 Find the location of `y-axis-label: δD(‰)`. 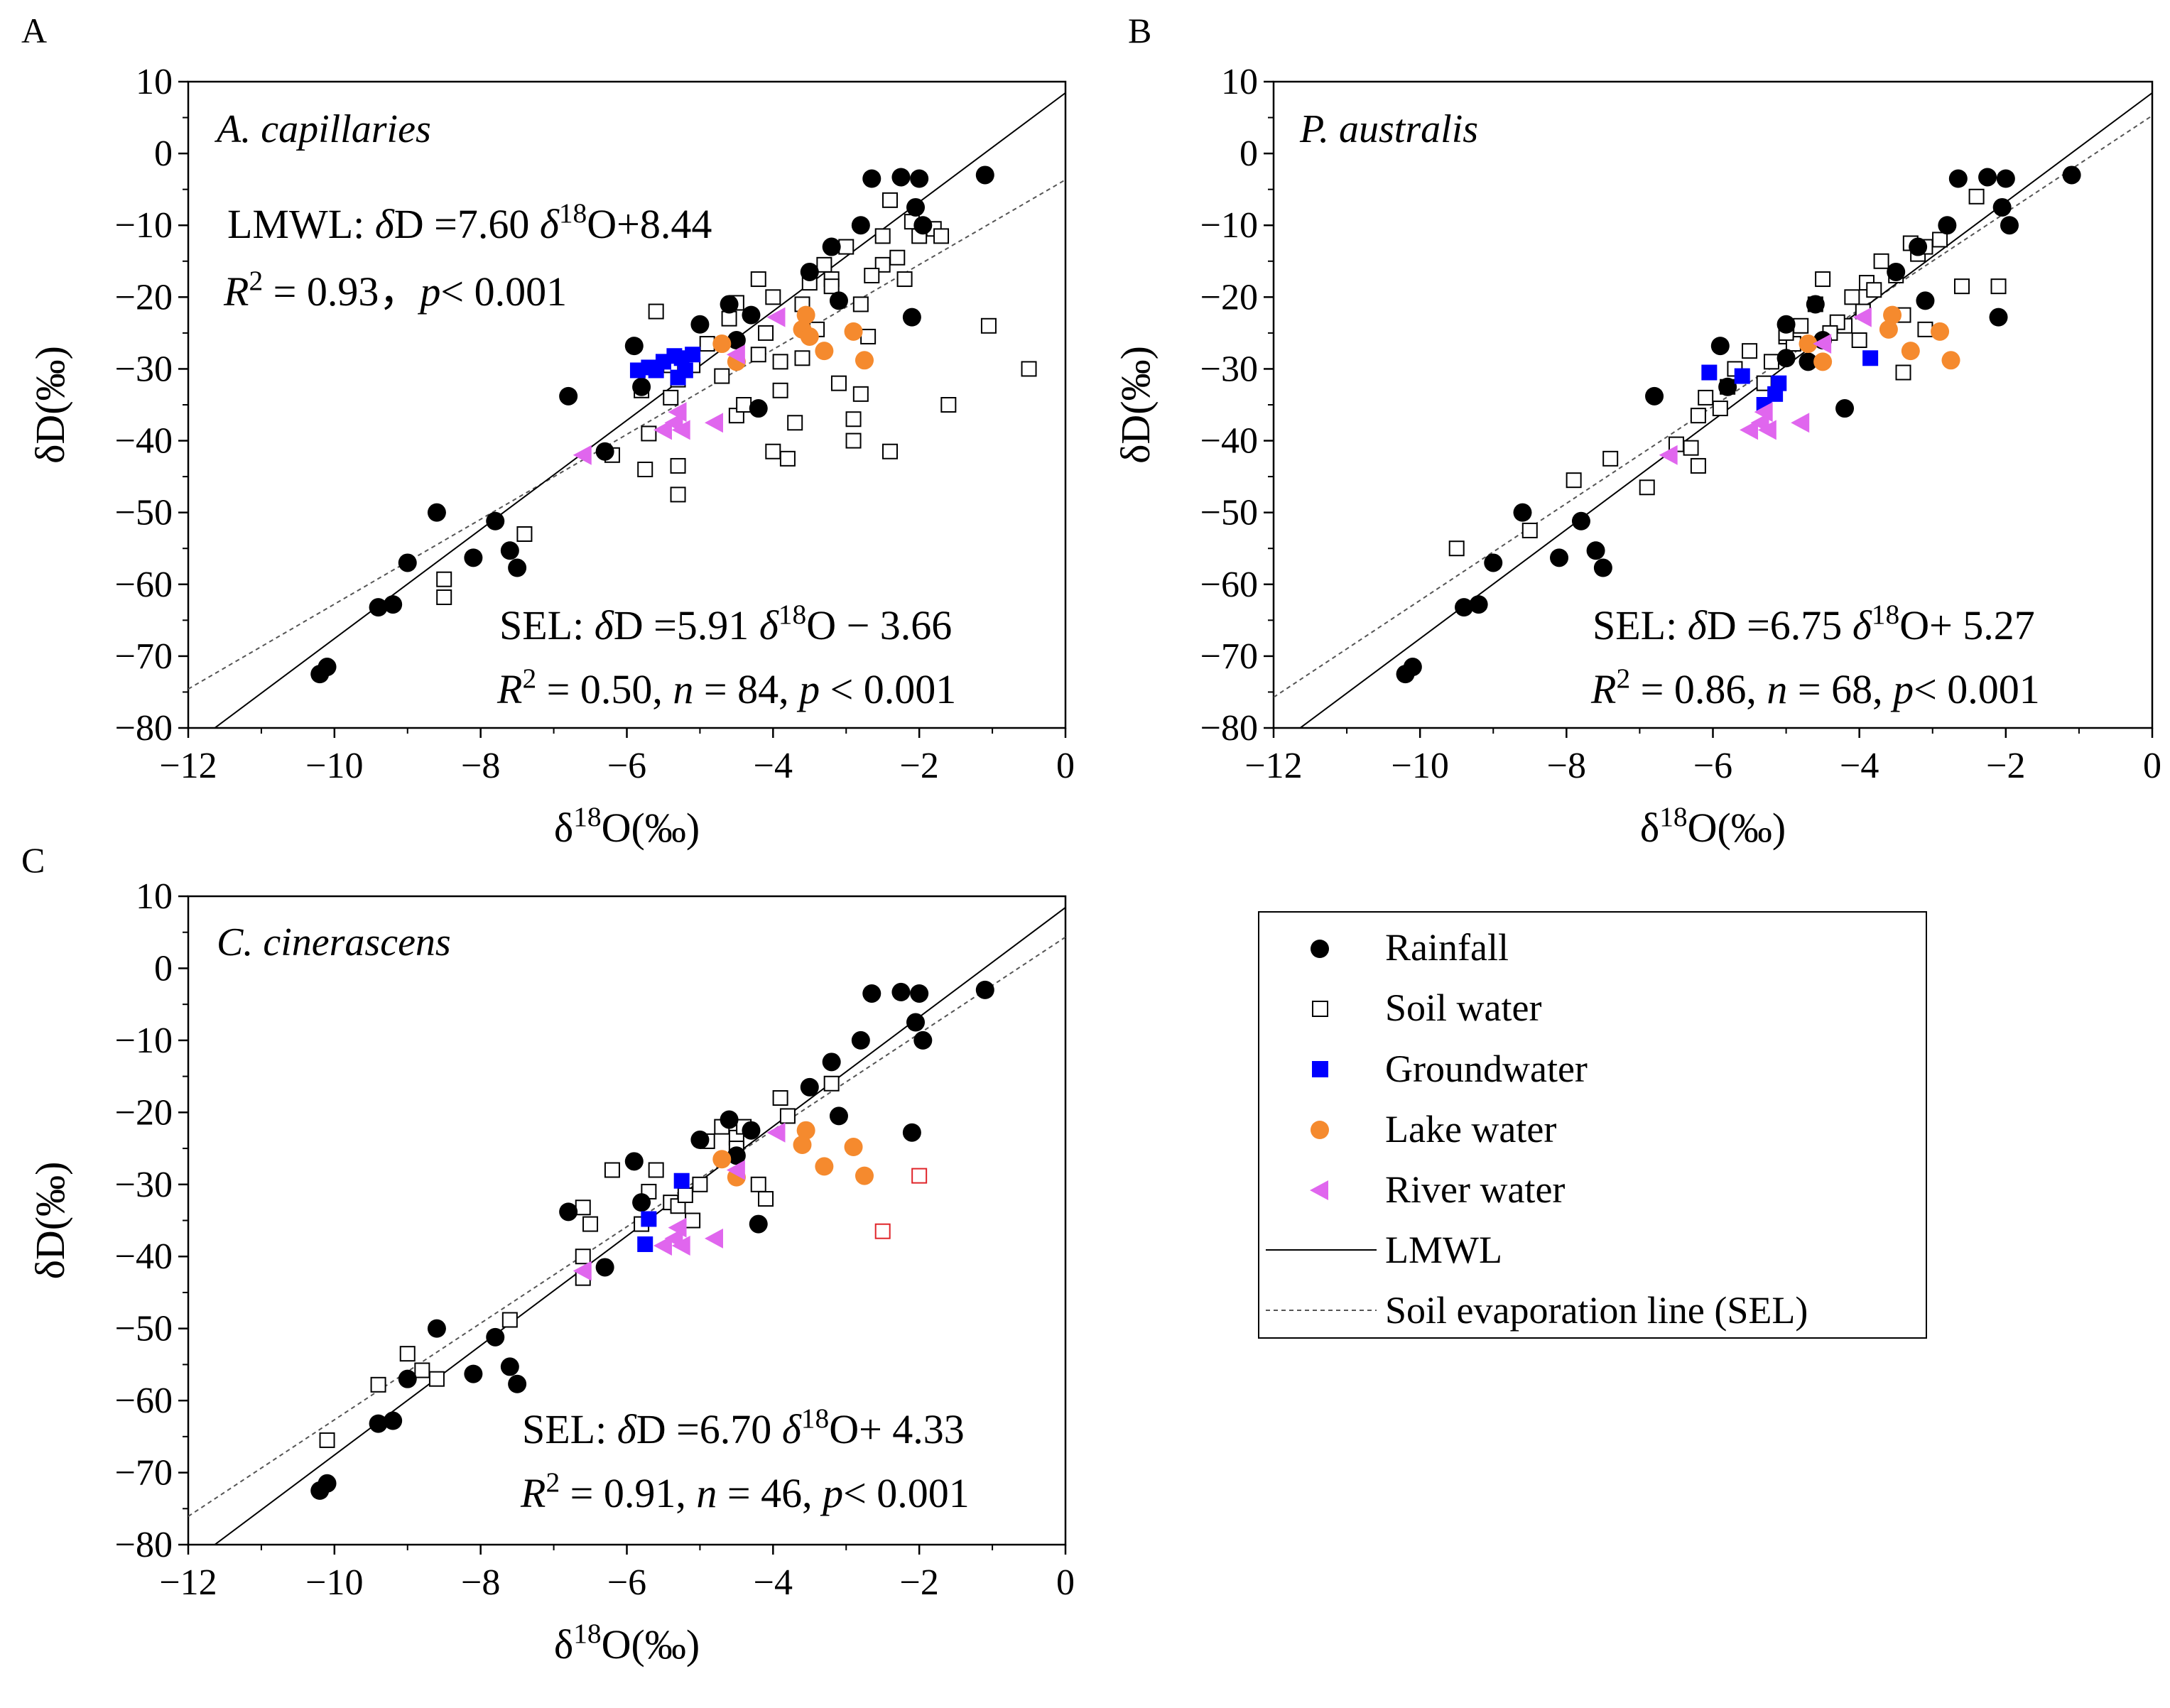

y-axis-label: δD(‰) is located at coordinates (1135, 405).